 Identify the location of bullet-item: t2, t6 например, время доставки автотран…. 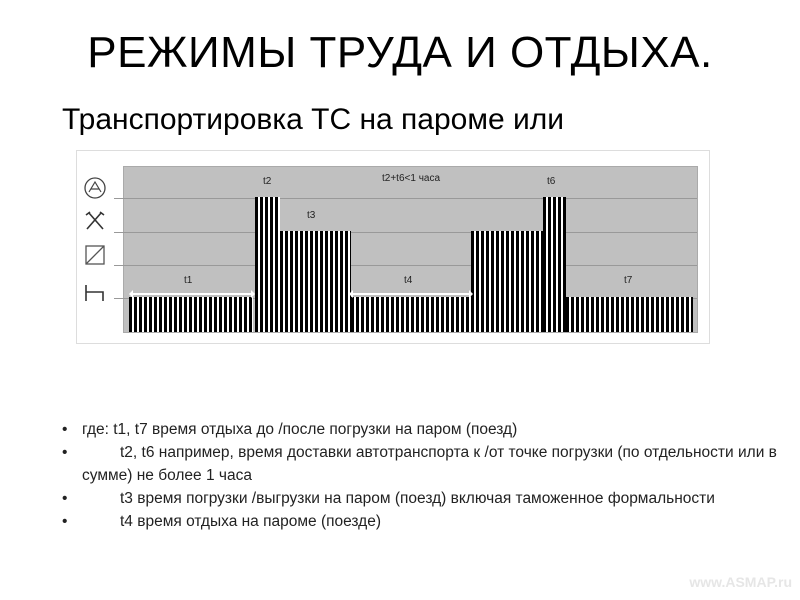
(422, 464).